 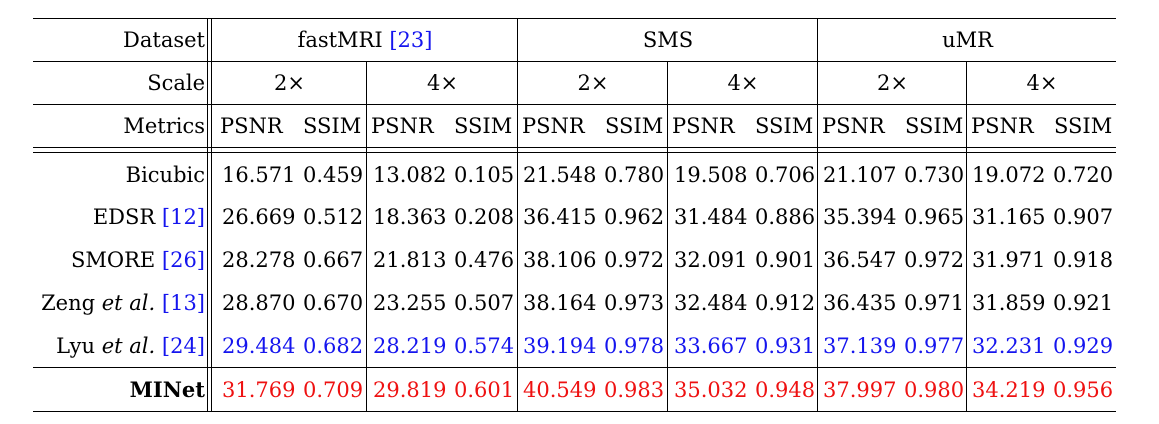 I want to click on citation-link: [26], so click(x=183, y=260).